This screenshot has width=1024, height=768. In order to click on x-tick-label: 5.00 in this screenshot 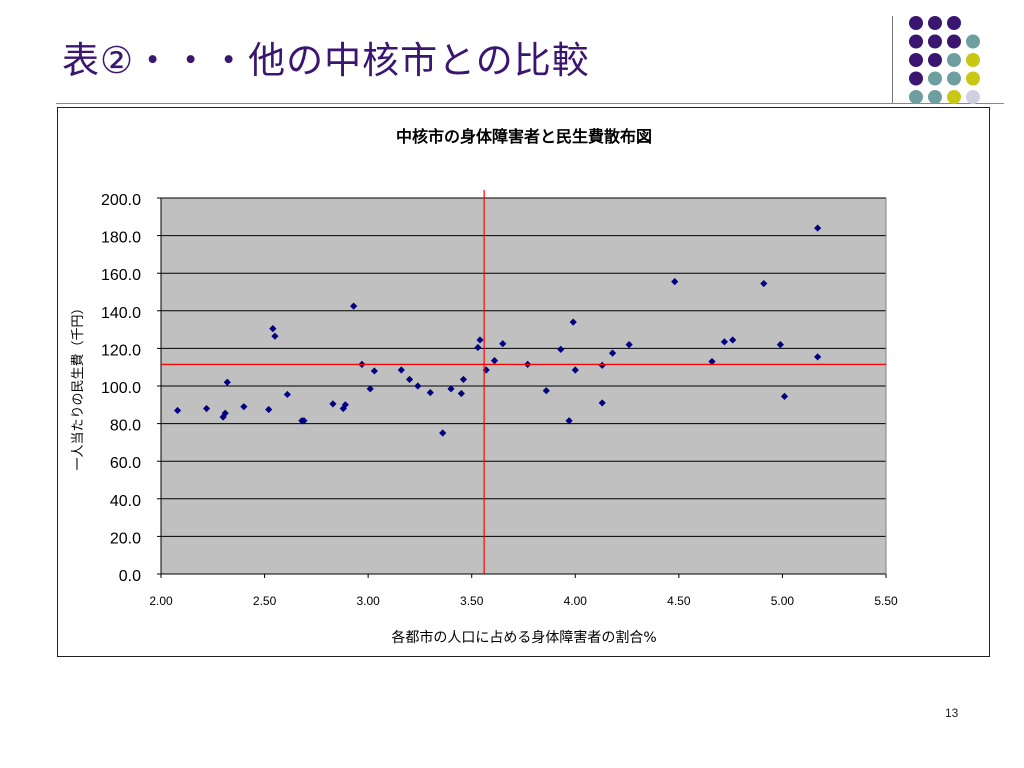, I will do `click(783, 601)`.